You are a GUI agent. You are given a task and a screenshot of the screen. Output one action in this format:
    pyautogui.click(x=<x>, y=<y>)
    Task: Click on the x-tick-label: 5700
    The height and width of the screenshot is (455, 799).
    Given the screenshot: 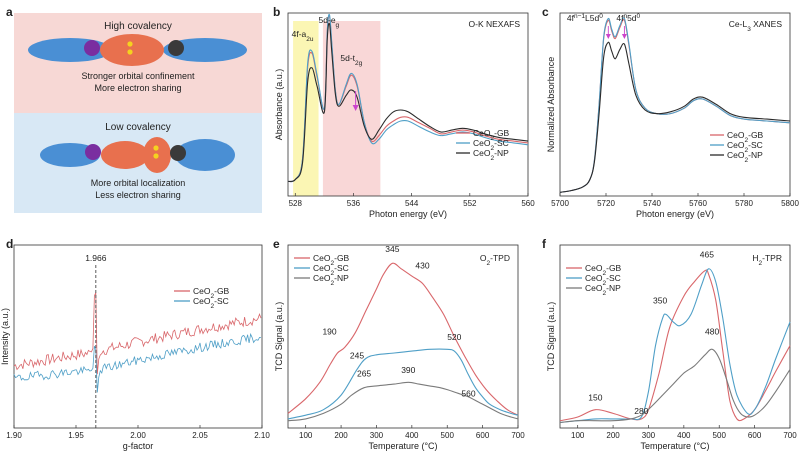 What is the action you would take?
    pyautogui.click(x=560, y=203)
    